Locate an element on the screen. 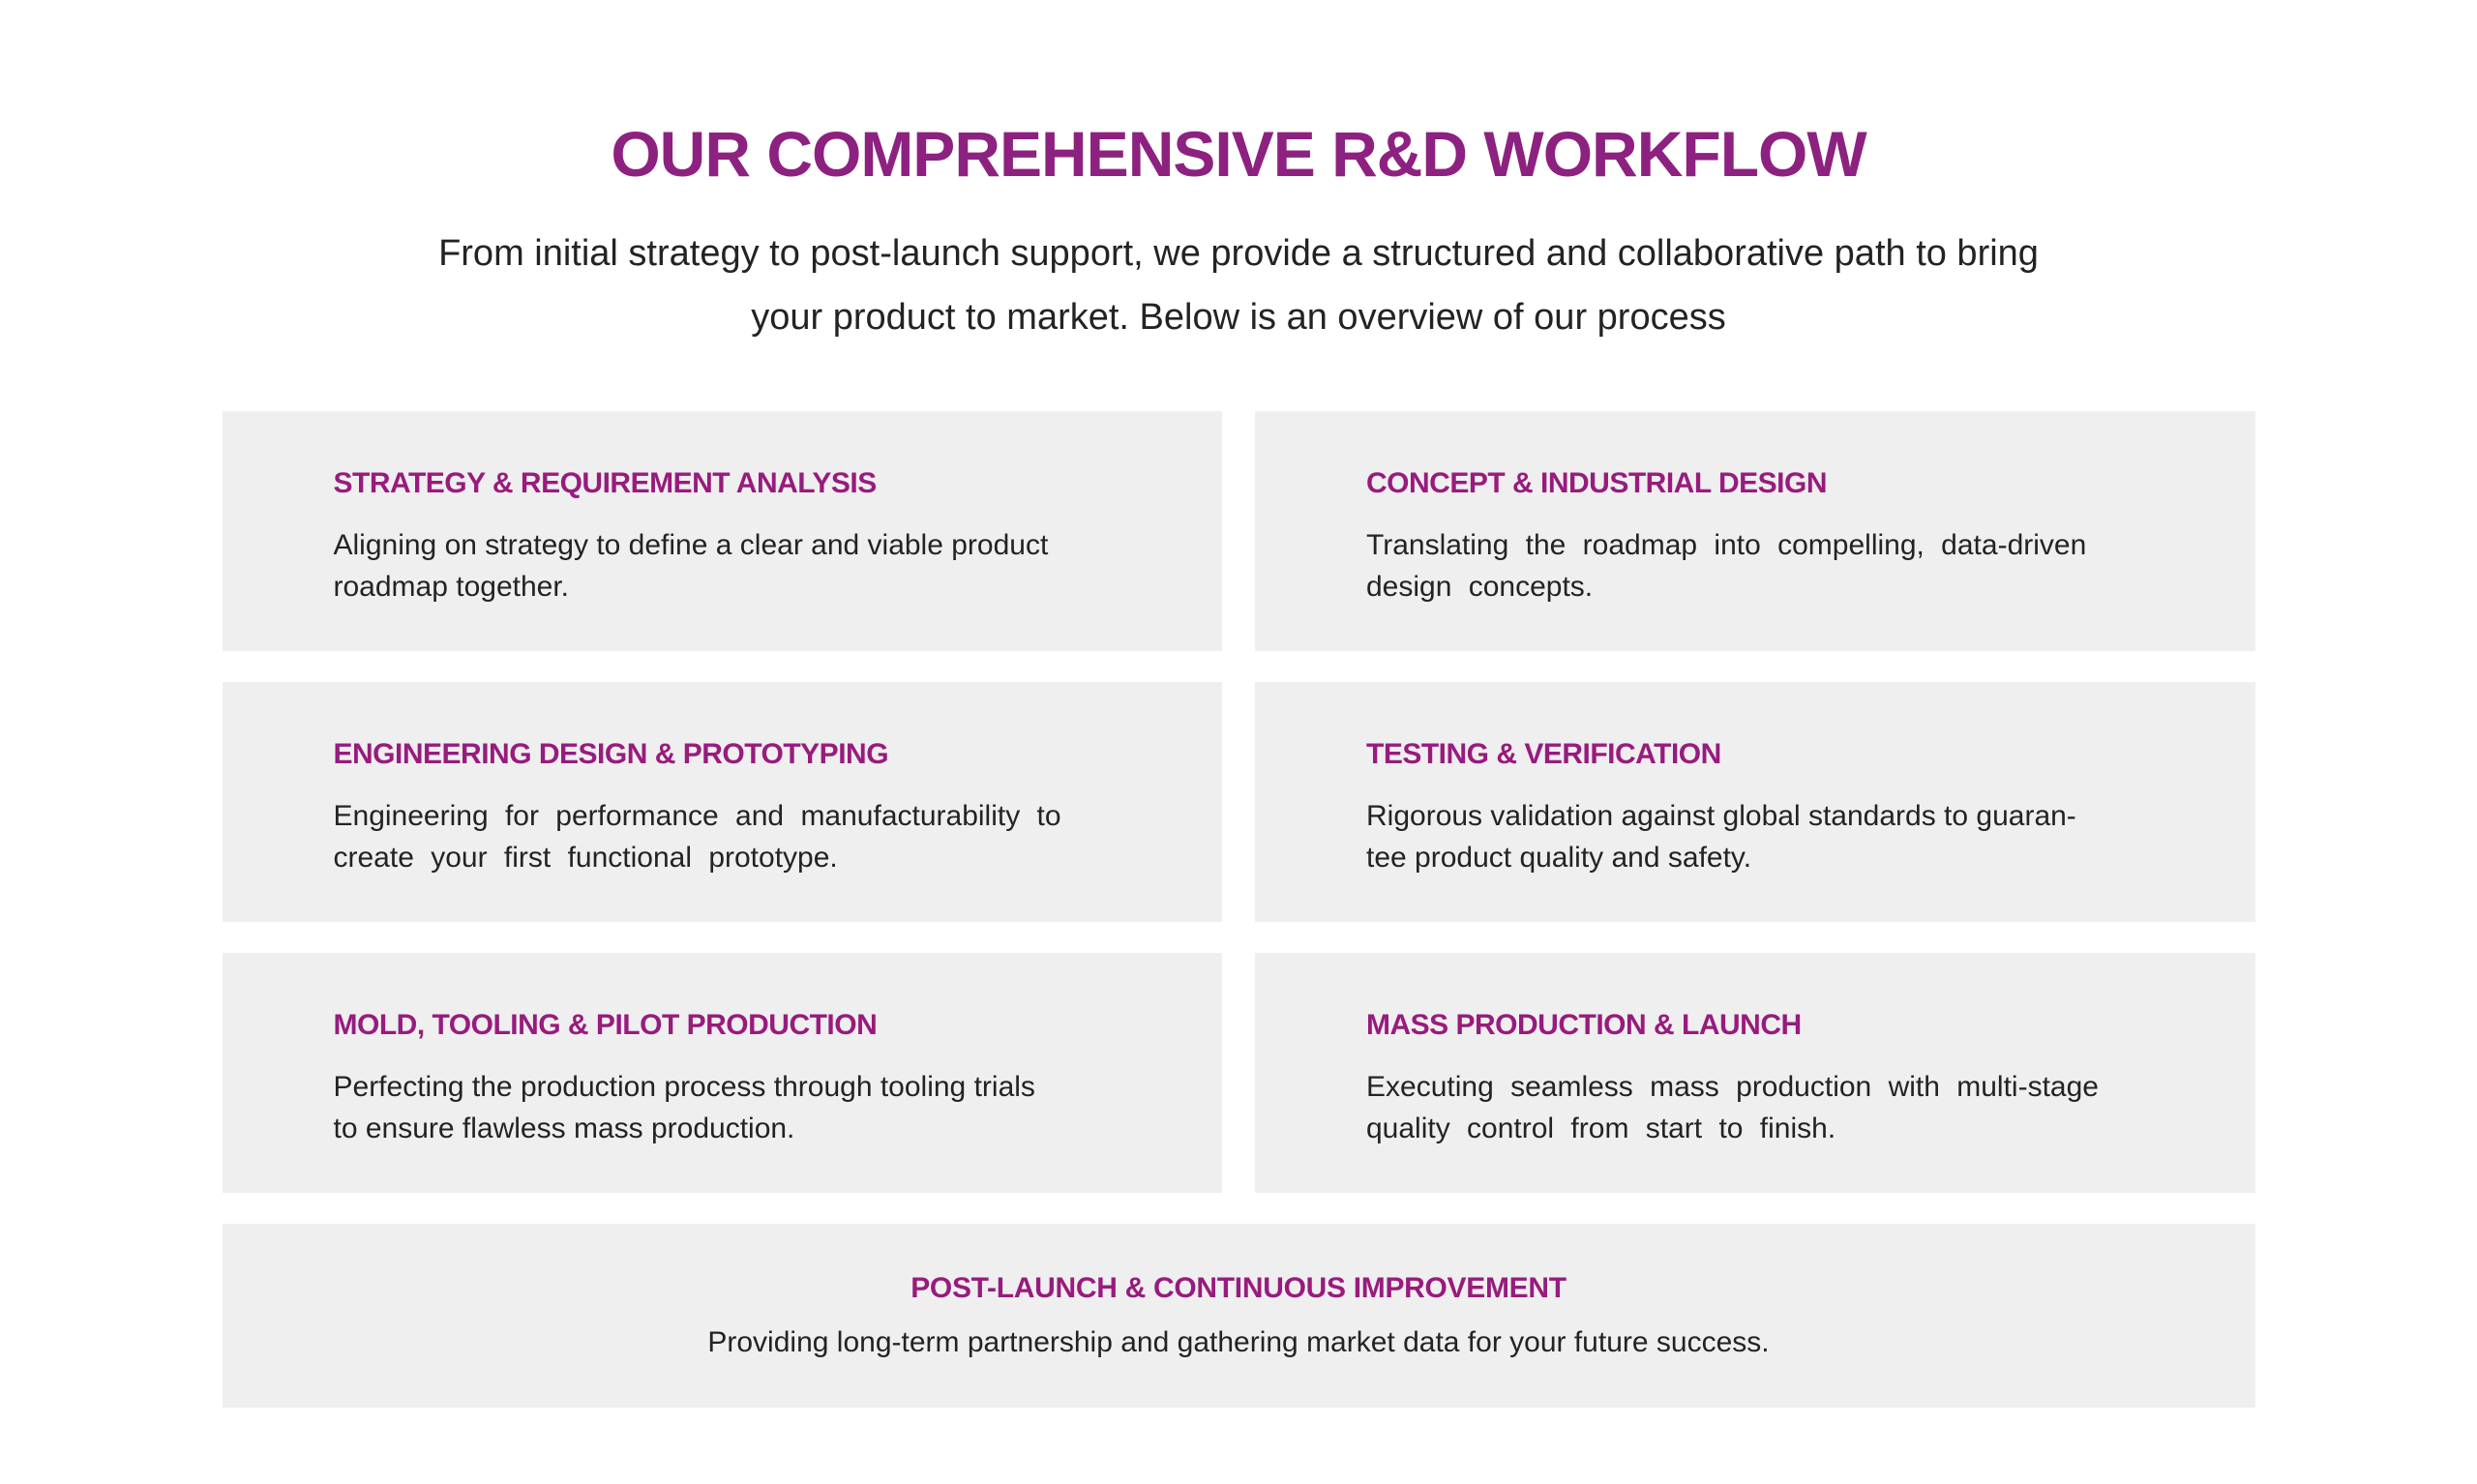 This screenshot has height=1484, width=2477. card-title: MOLD, TOOLING & PILOT PRODUCTION is located at coordinates (605, 1025).